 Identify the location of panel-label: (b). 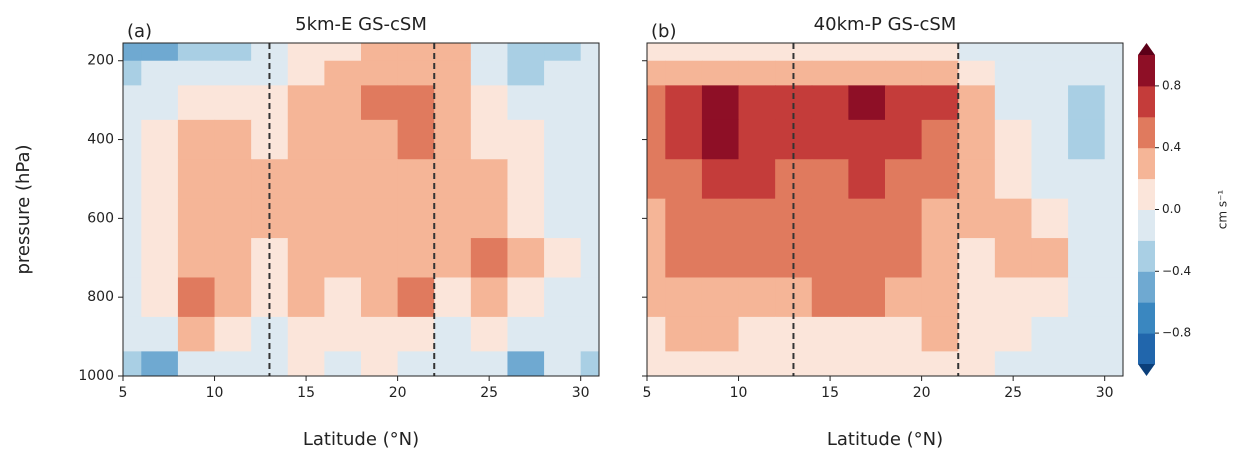
(663, 31).